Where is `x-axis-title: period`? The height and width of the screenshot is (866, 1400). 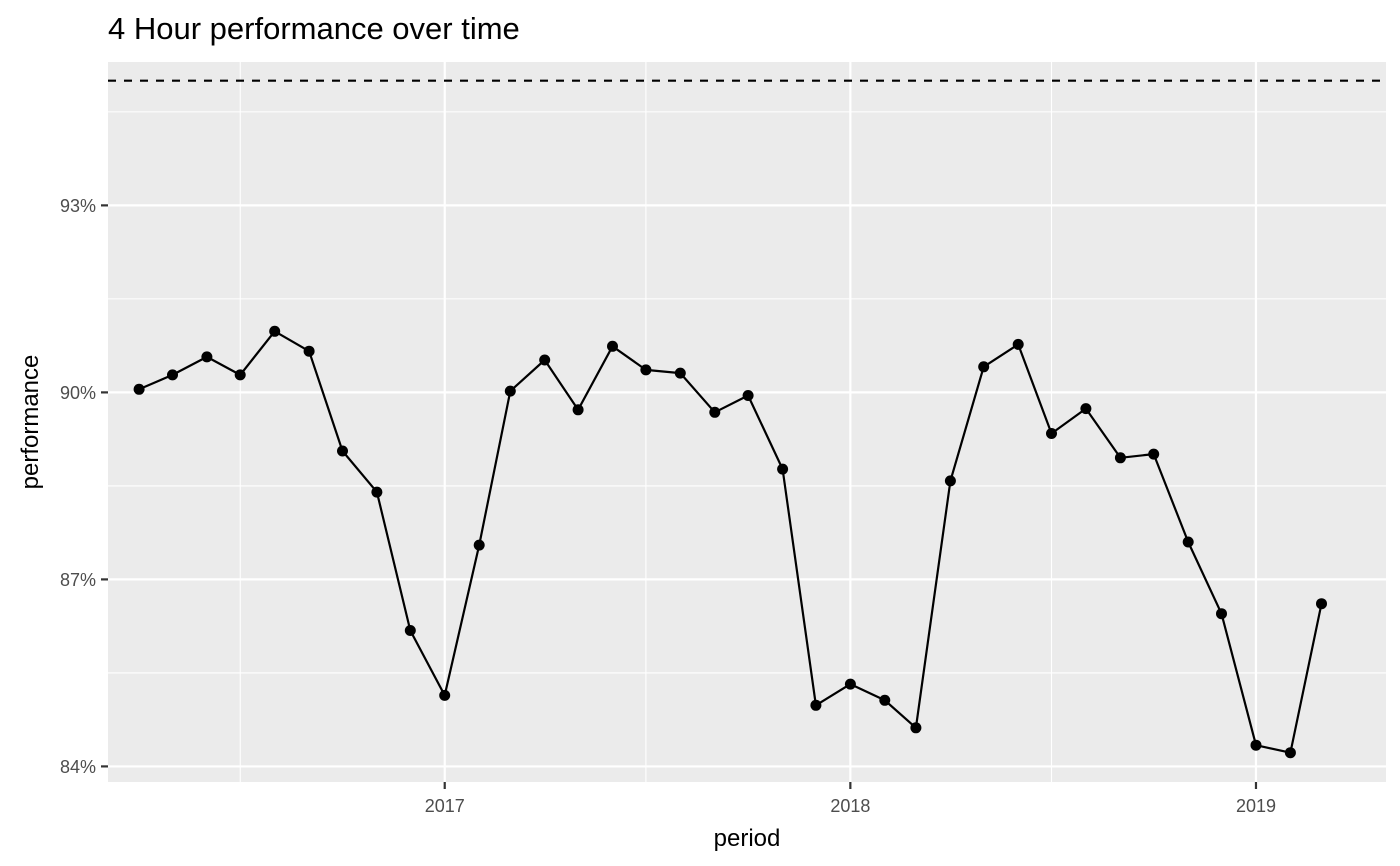
x-axis-title: period is located at coordinates (747, 838).